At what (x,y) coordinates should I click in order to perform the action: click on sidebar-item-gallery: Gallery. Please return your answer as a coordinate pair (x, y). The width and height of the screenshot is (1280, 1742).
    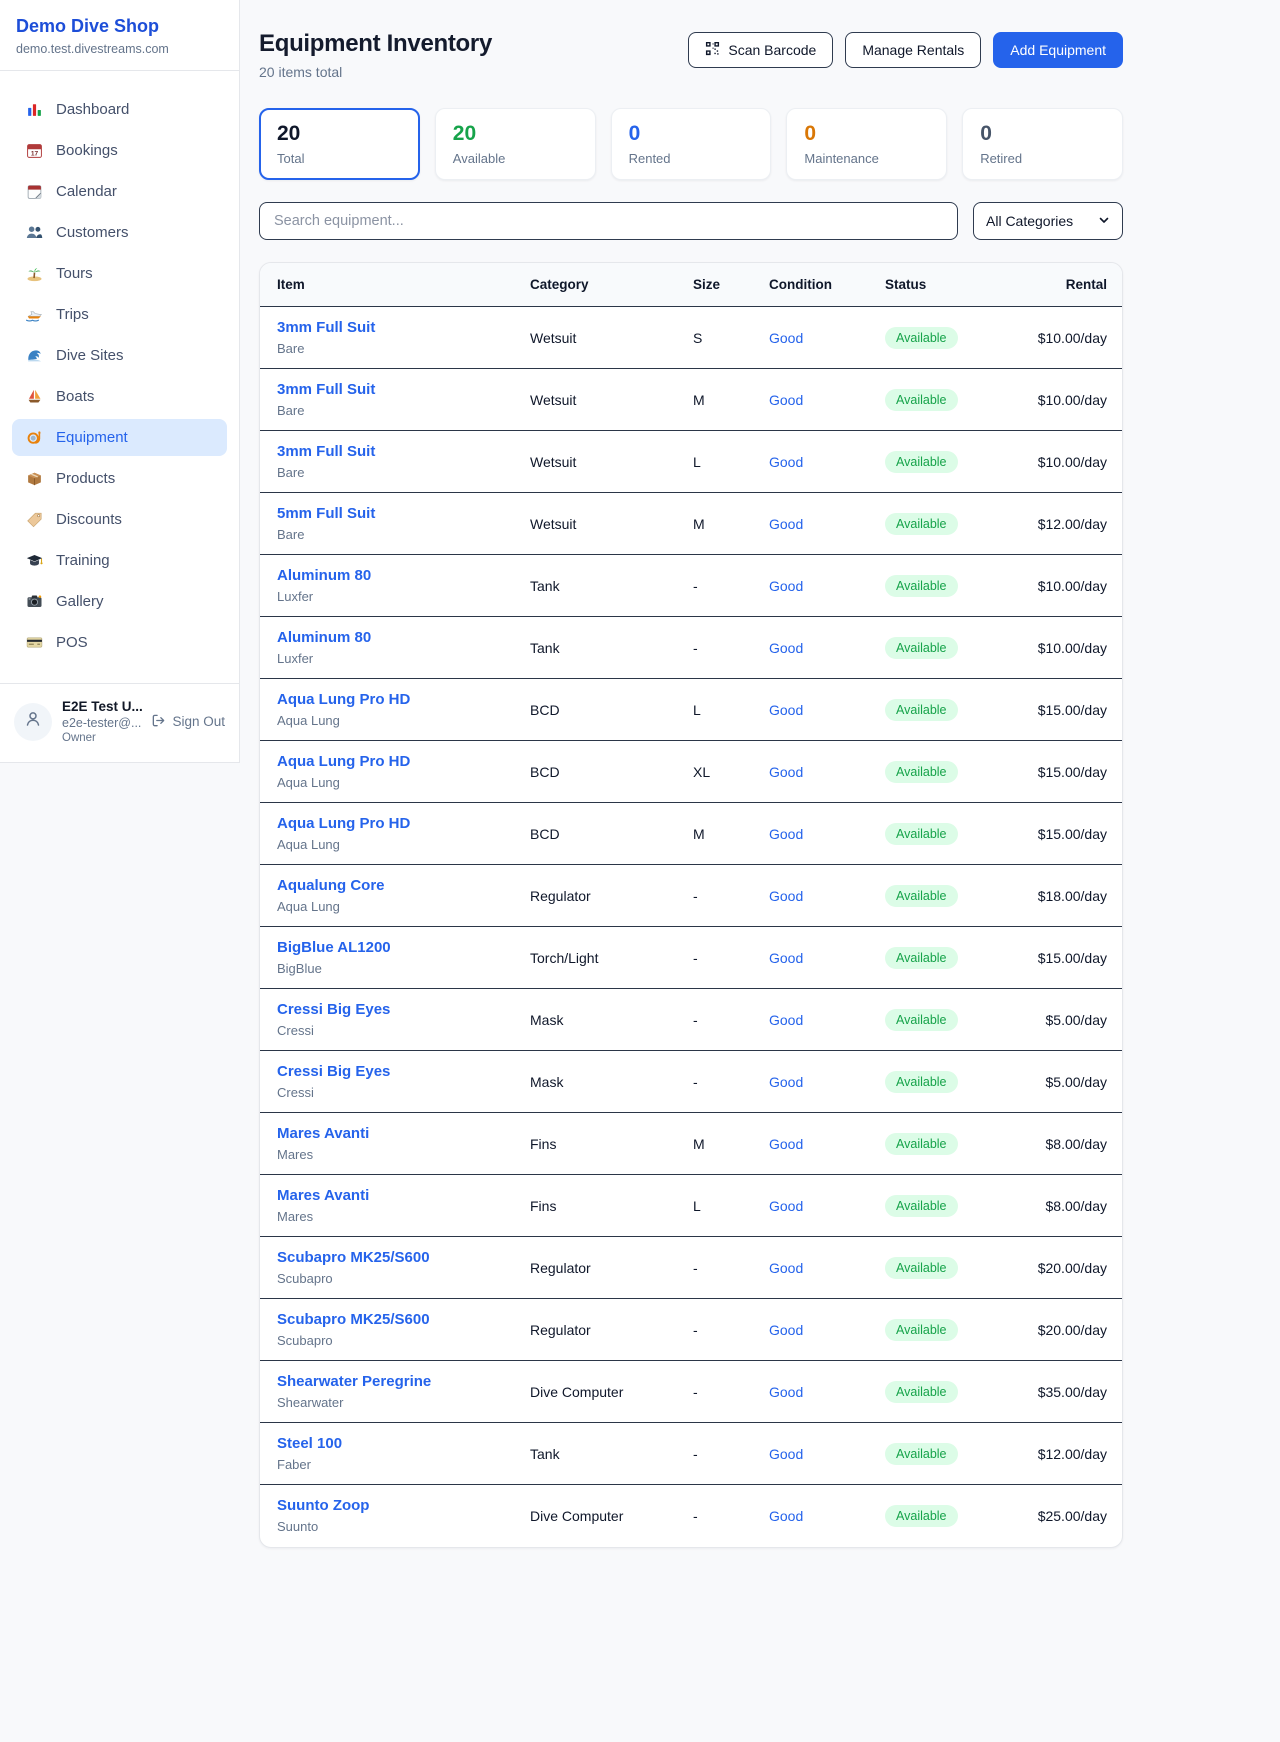
    Looking at the image, I should click on (119, 601).